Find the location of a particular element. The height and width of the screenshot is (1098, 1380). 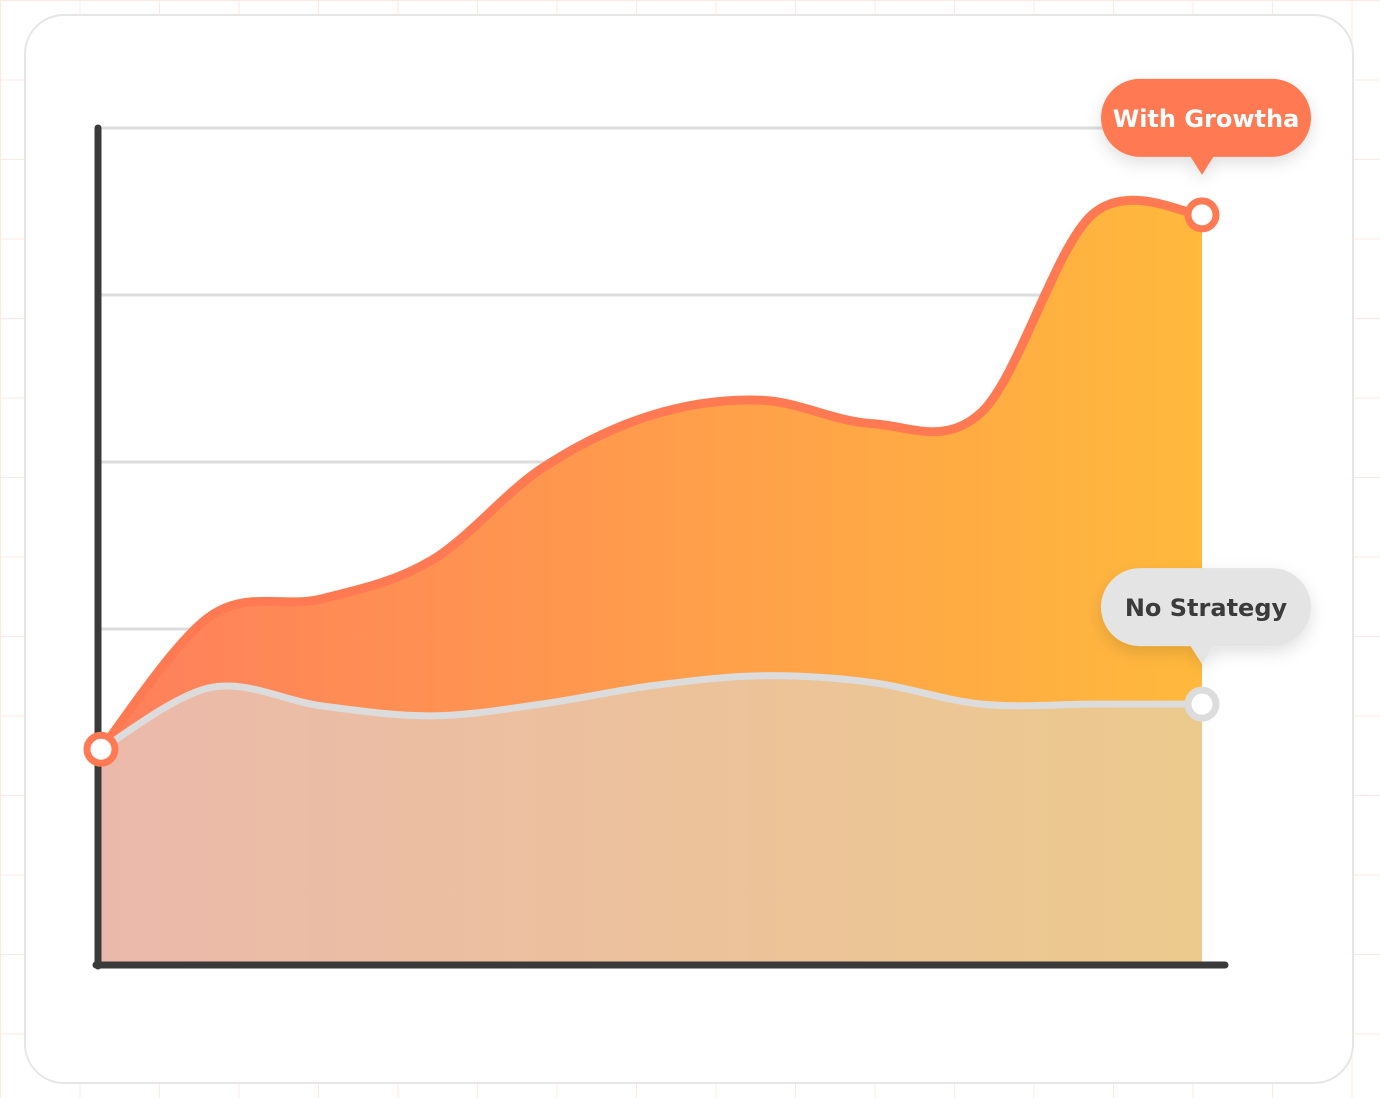

series-label-bubble: With Growtha is located at coordinates (1206, 126).